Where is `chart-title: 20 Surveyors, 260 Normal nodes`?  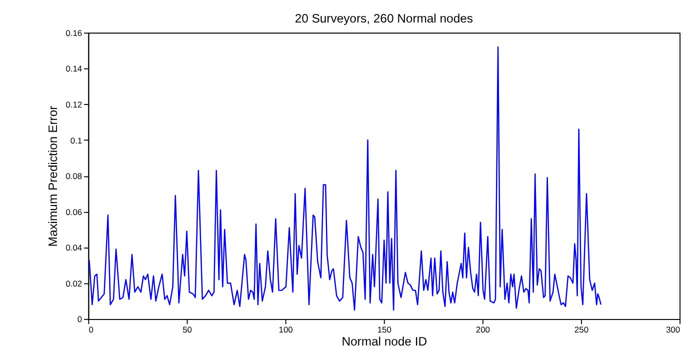
chart-title: 20 Surveyors, 260 Normal nodes is located at coordinates (383, 18).